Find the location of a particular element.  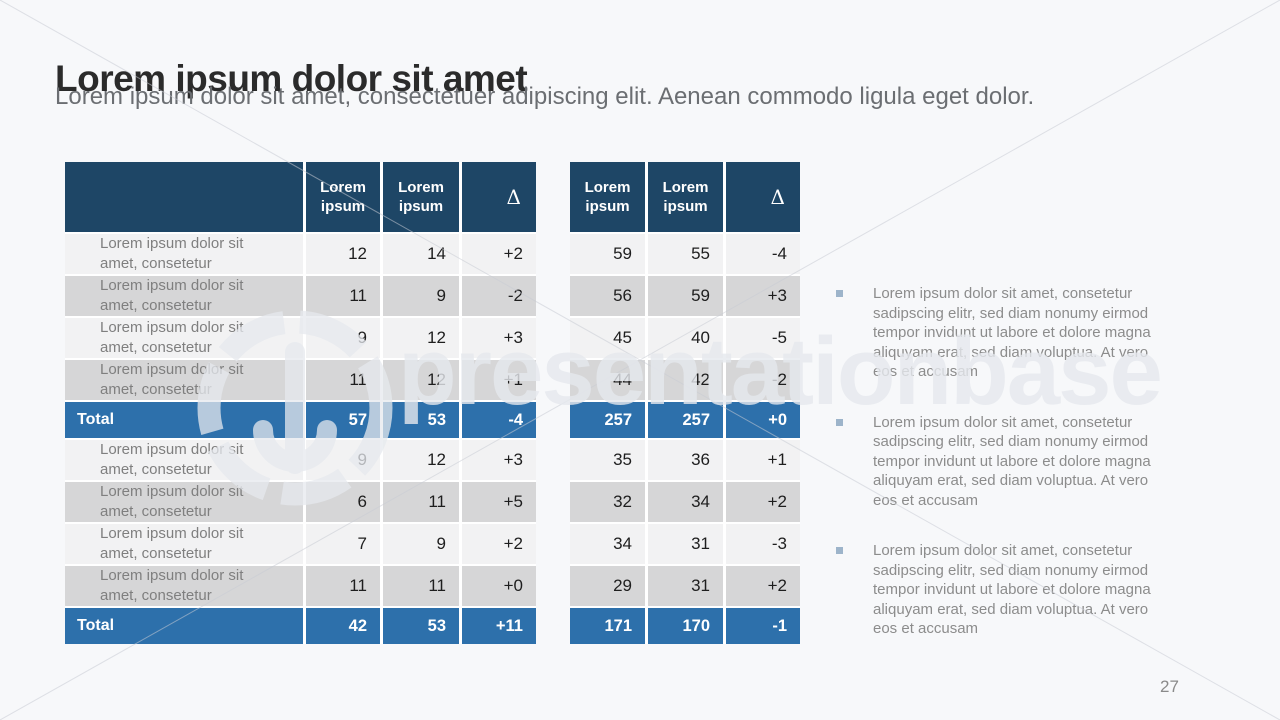

value-cell: 6 is located at coordinates (343, 502).